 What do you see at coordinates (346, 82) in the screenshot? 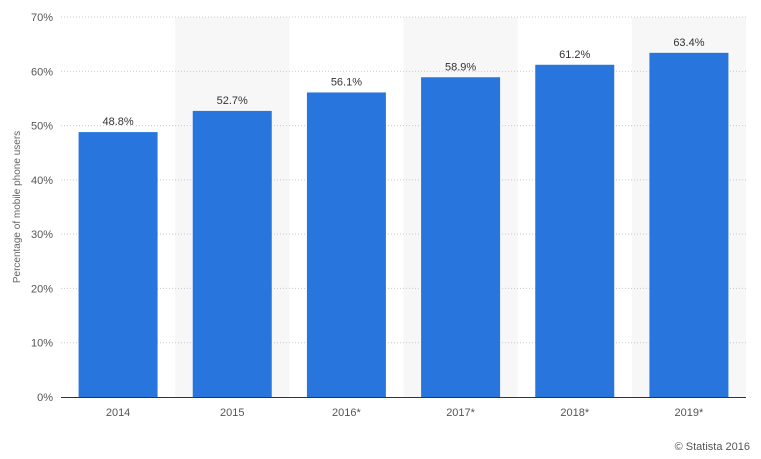
I see `data-label: 56.1%` at bounding box center [346, 82].